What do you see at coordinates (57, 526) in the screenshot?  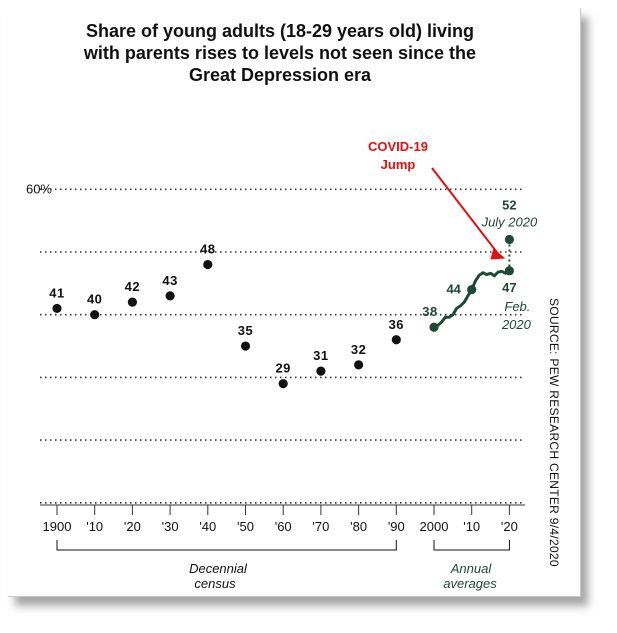 I see `x-tick-label: 1900` at bounding box center [57, 526].